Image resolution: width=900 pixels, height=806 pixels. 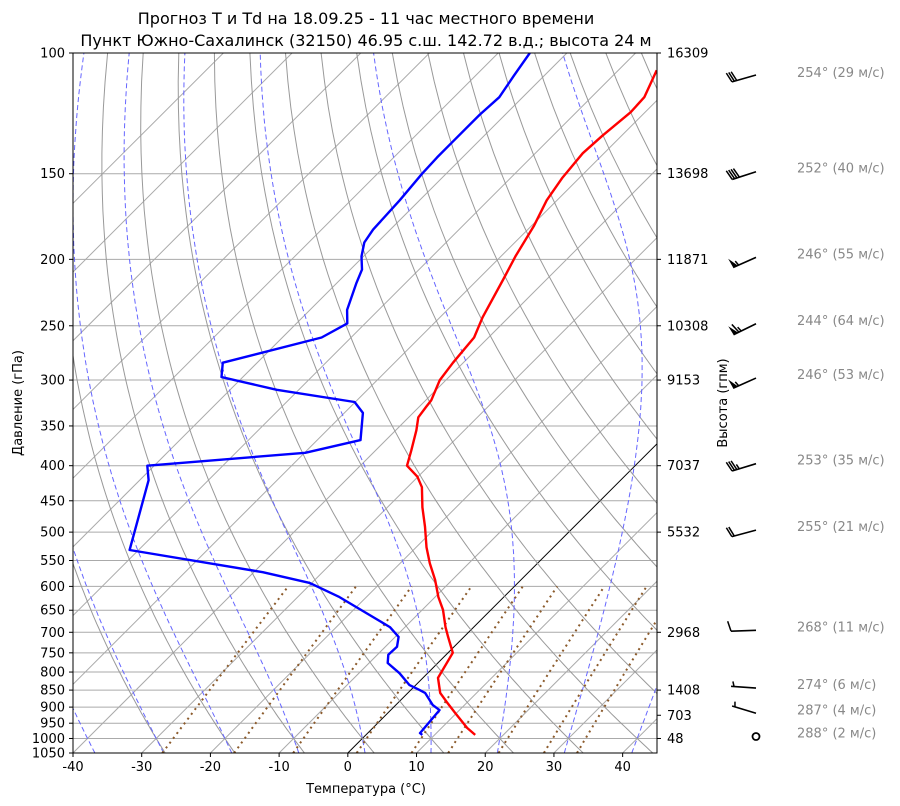 I want to click on wind-label: 246° (53 м/с), so click(x=841, y=375).